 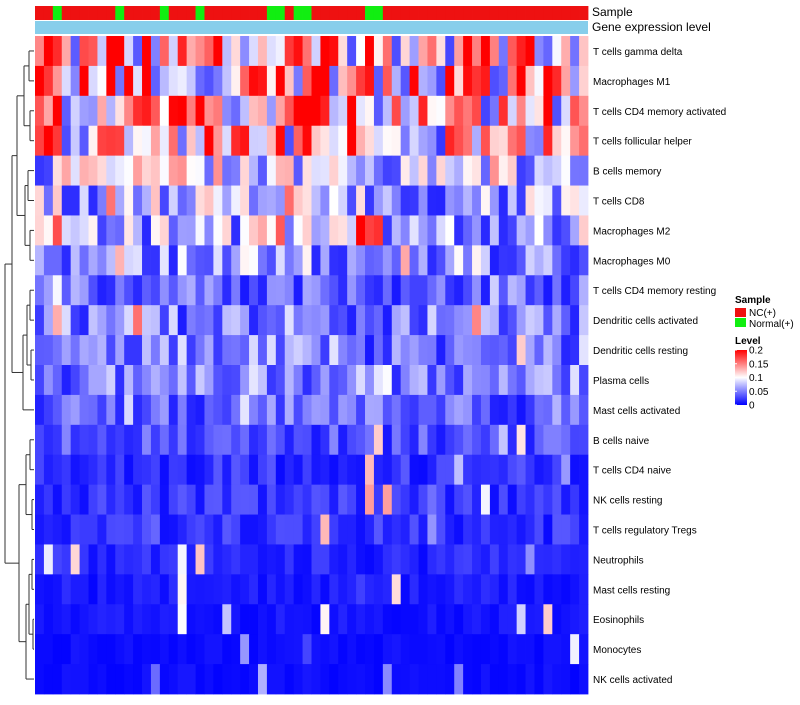 I want to click on row-label: Dendritic cells resting, so click(x=640, y=351).